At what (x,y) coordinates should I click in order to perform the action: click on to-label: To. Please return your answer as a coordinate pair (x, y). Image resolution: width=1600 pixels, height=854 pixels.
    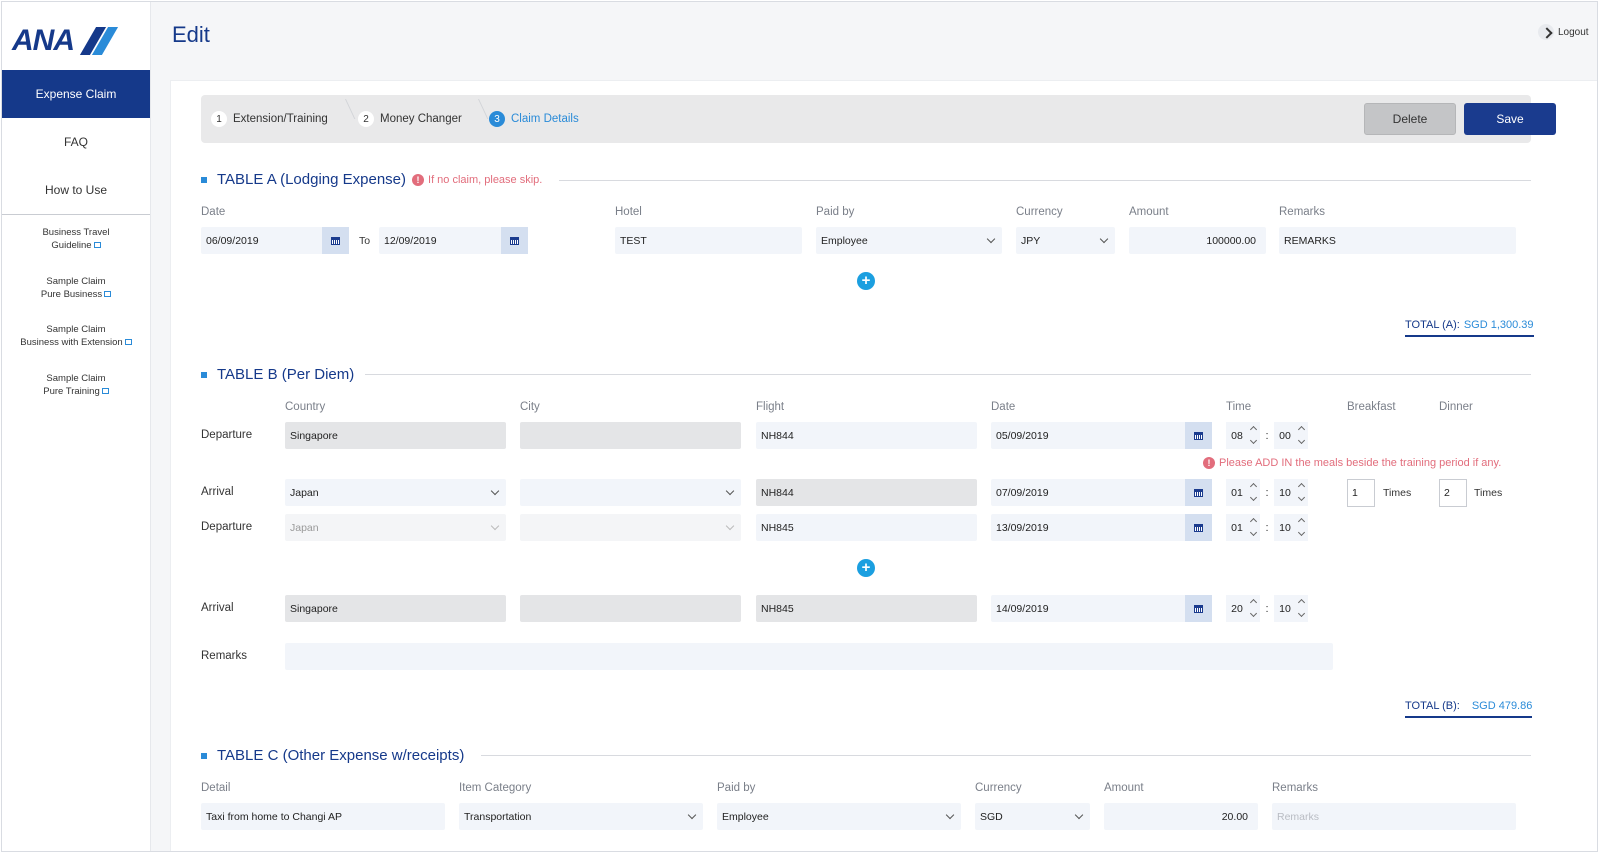
    Looking at the image, I should click on (365, 241).